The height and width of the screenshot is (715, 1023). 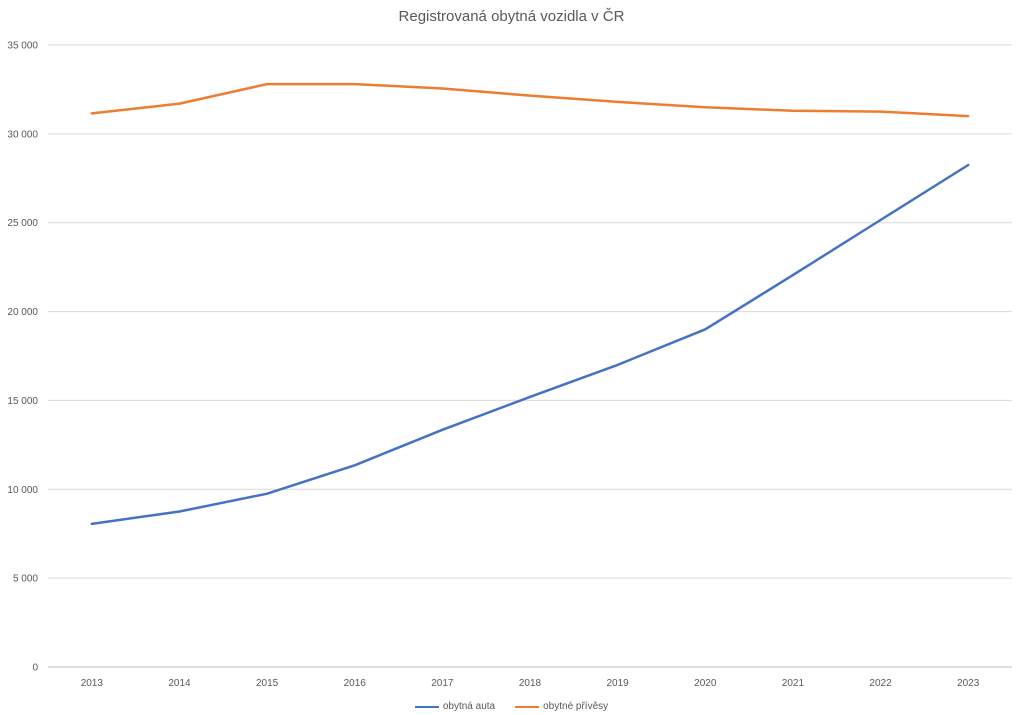 I want to click on chart-title: Registrovaná obytná vozidla v ČR, so click(x=511, y=16).